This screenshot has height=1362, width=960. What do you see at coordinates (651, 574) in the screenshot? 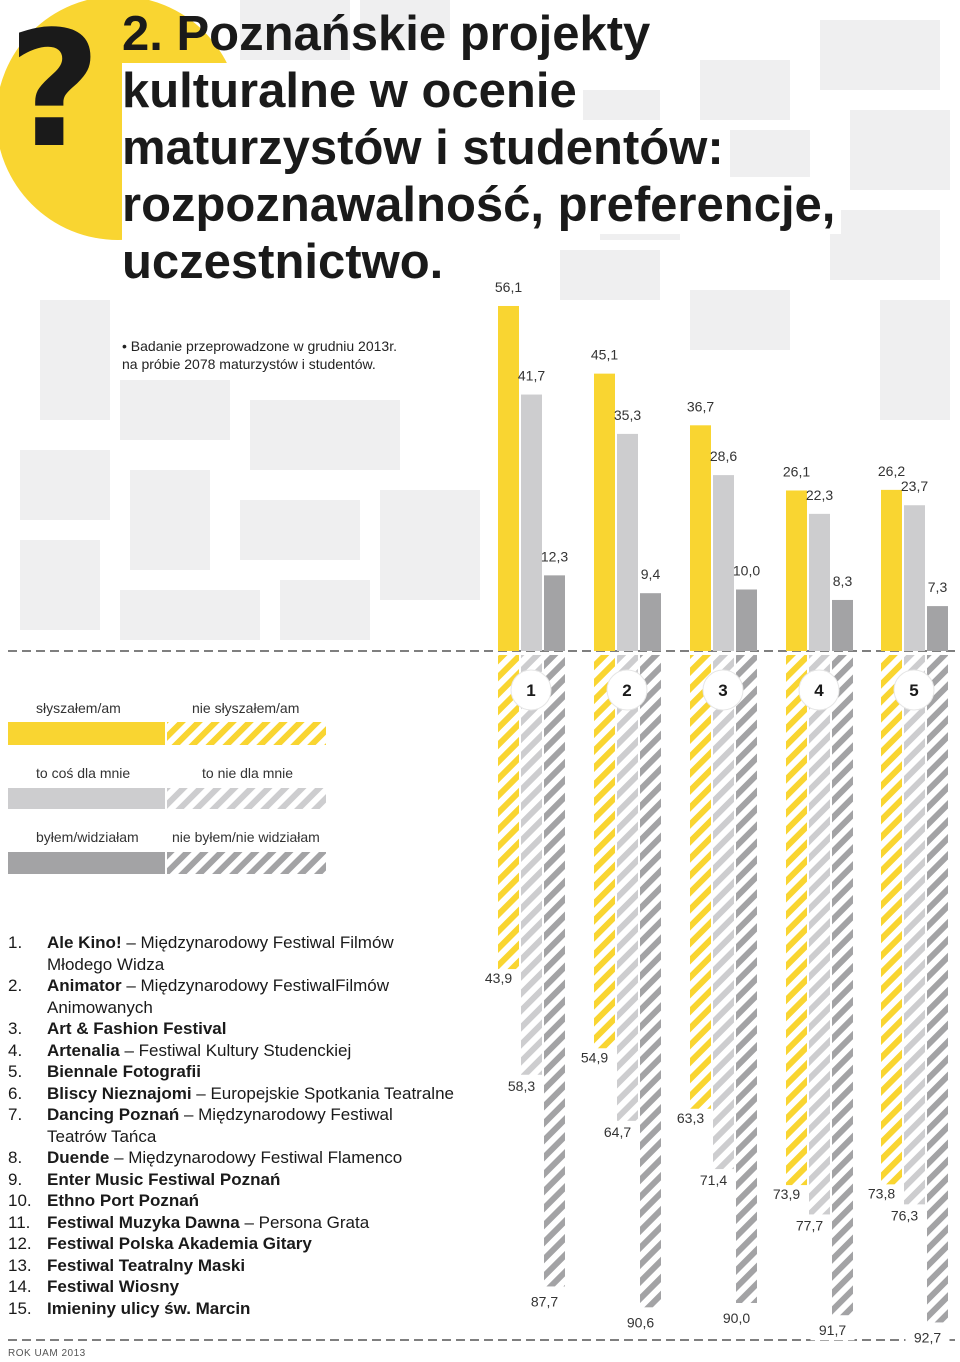
I see `value-label: 9,4` at bounding box center [651, 574].